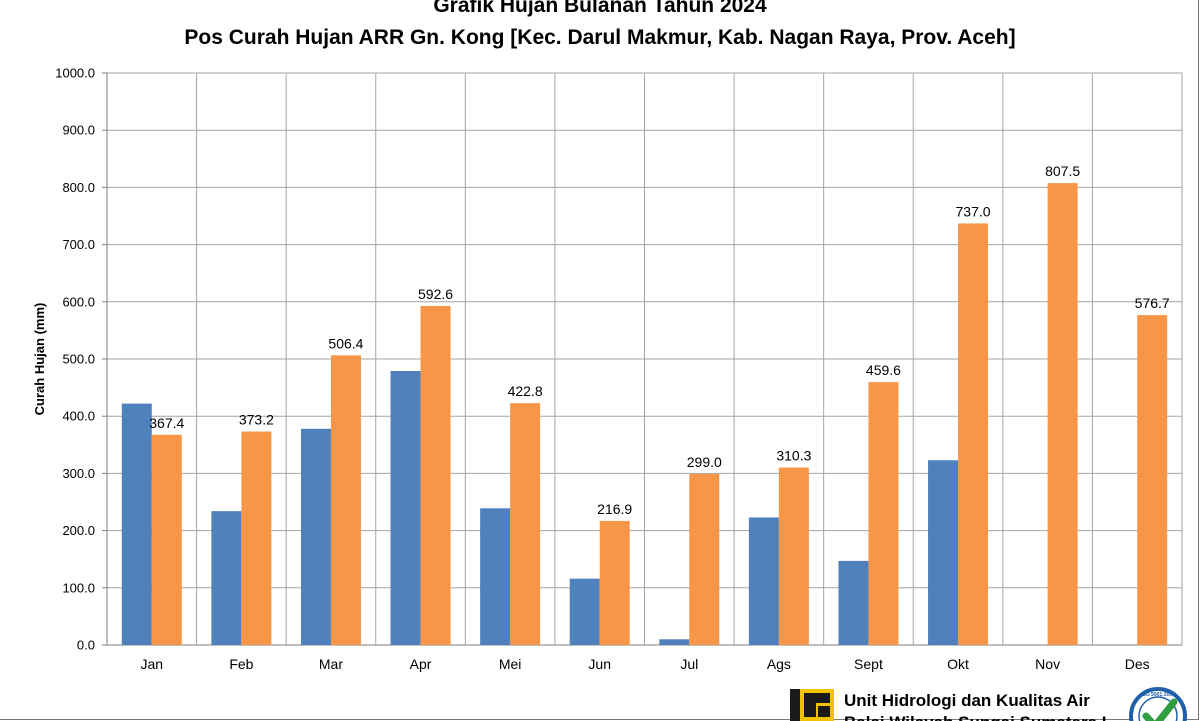 This screenshot has width=1200, height=721. I want to click on data-label: 576.7, so click(1152, 303).